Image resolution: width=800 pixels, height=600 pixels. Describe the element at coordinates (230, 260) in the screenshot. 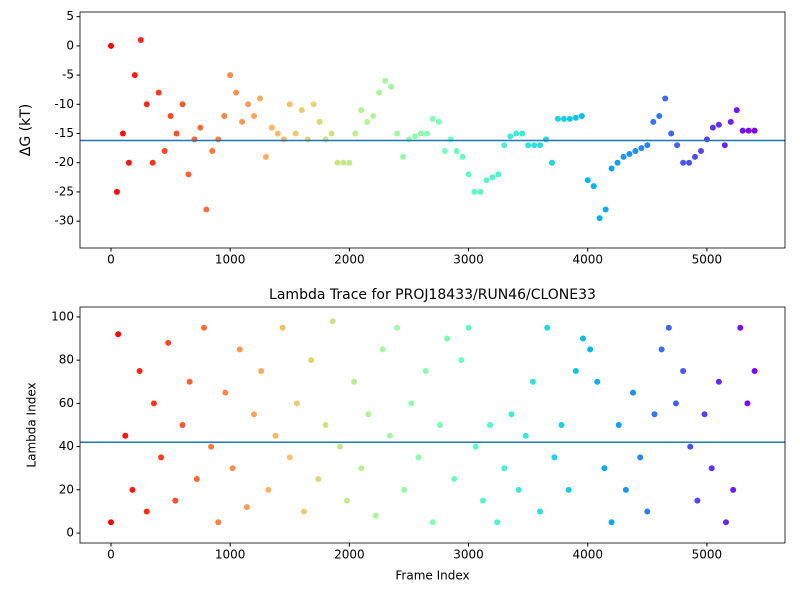

I see `x-tick-label: 1000` at that location.